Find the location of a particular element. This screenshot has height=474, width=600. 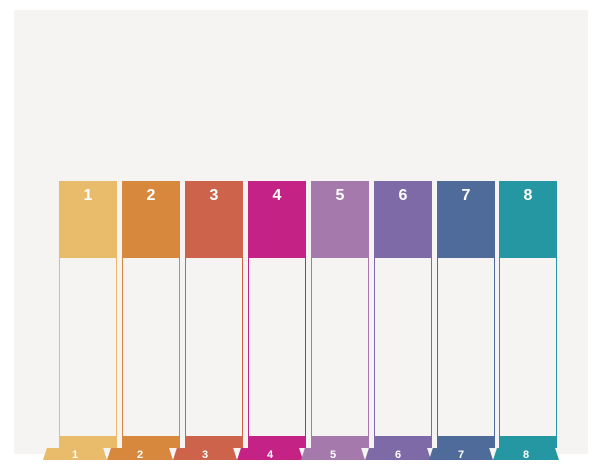

divider-tab-3: 3 is located at coordinates (205, 454).